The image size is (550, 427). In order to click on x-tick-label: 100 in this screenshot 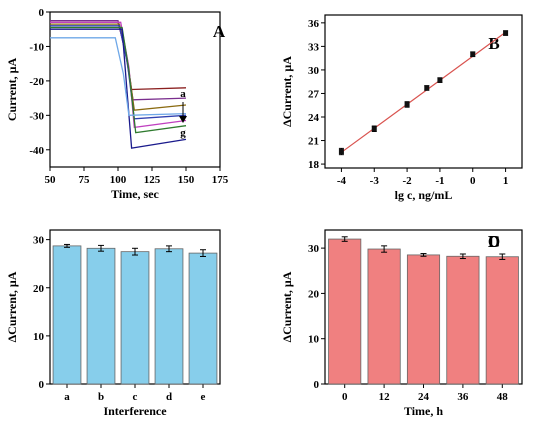, I will do `click(118, 180)`.